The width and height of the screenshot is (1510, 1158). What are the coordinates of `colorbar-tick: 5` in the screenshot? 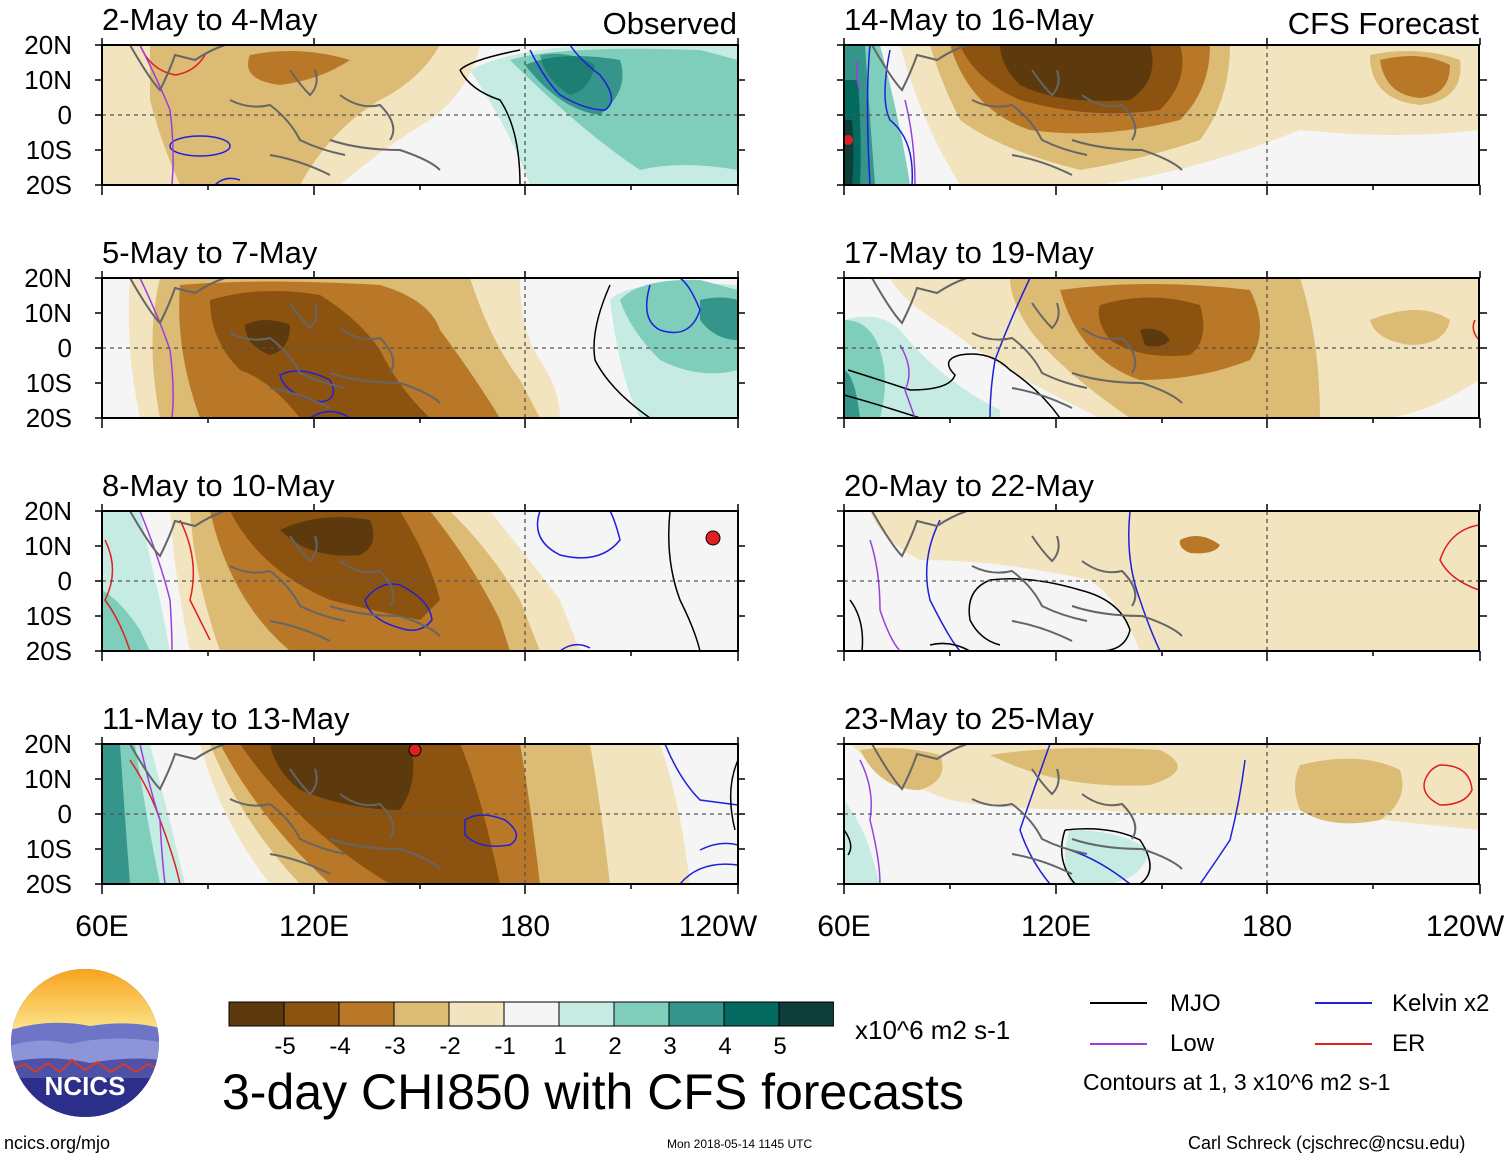 It's located at (780, 1046).